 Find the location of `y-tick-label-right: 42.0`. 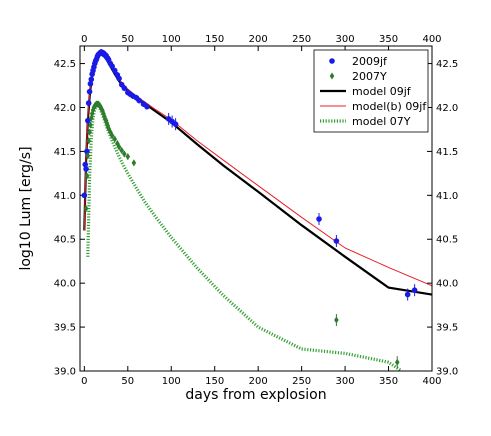

y-tick-label-right: 42.0 is located at coordinates (447, 108).